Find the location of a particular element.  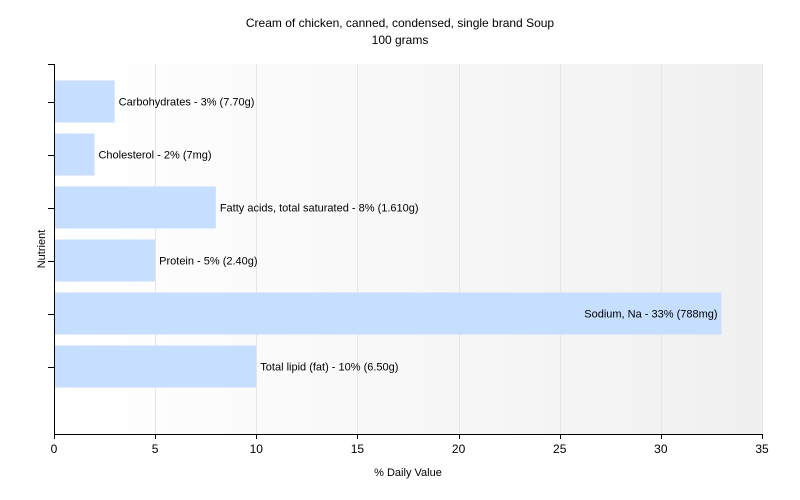

bar-fatty-acids-total-saturated is located at coordinates (135, 207).